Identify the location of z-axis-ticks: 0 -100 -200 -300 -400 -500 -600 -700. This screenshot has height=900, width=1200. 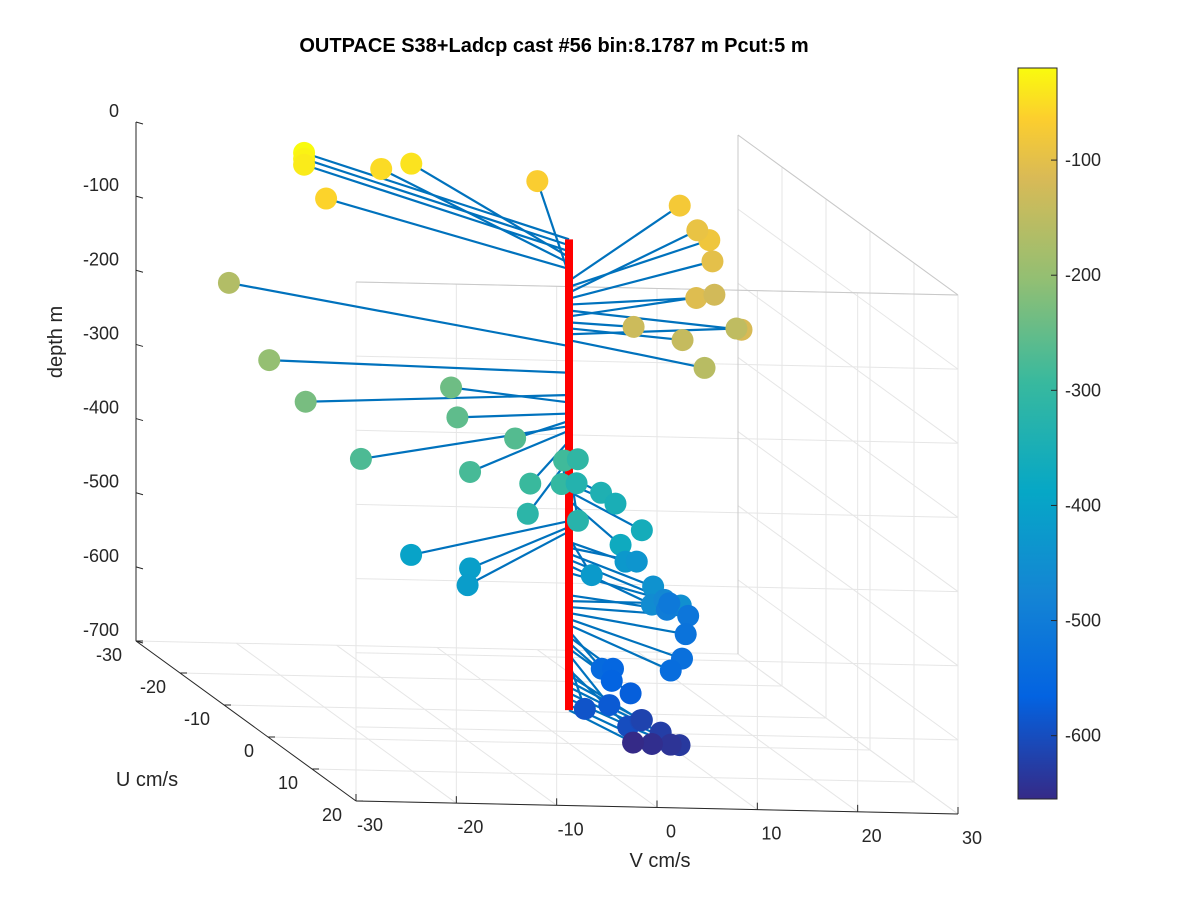
(113, 372).